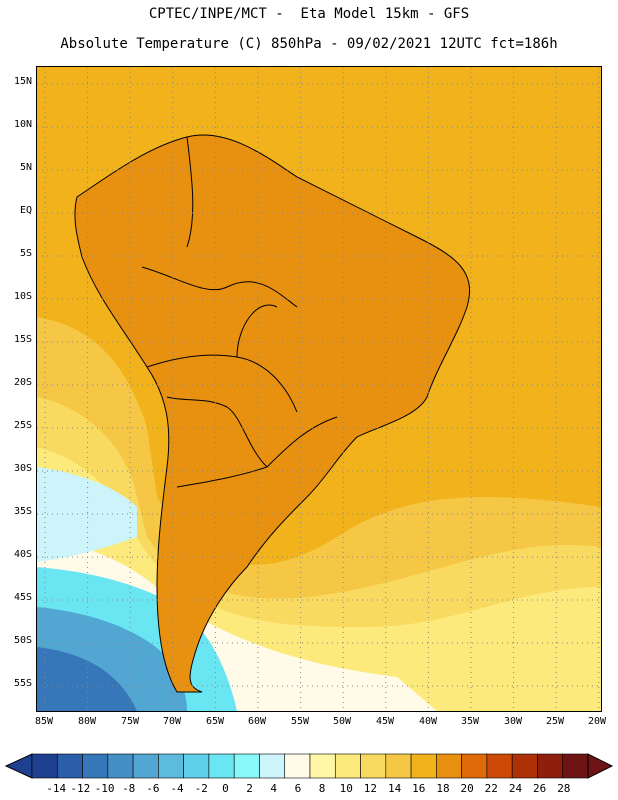  I want to click on colorbar-label: 18, so click(443, 788).